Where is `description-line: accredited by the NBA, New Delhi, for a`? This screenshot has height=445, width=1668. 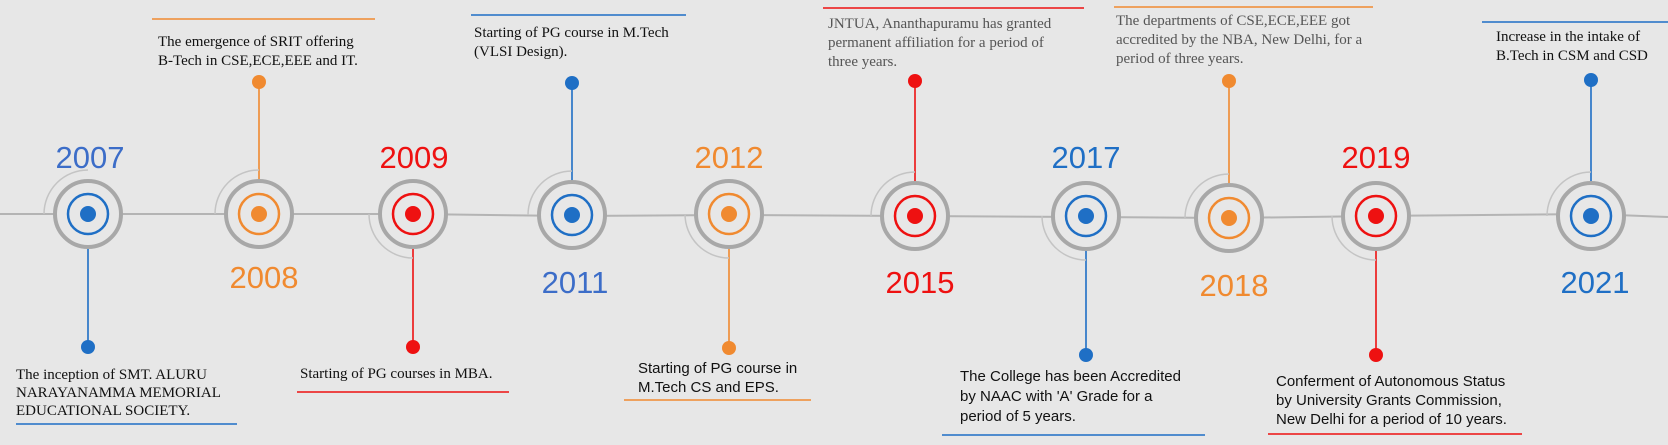 description-line: accredited by the NBA, New Delhi, for a is located at coordinates (1239, 40).